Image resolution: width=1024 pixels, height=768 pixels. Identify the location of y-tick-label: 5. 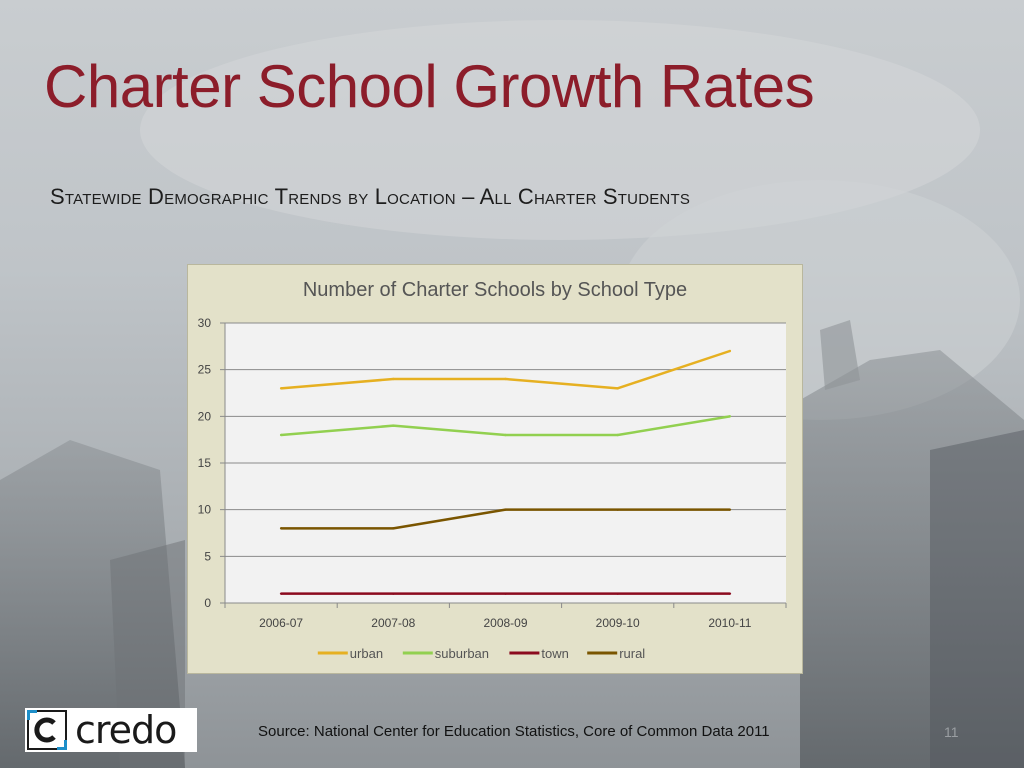
(207, 556).